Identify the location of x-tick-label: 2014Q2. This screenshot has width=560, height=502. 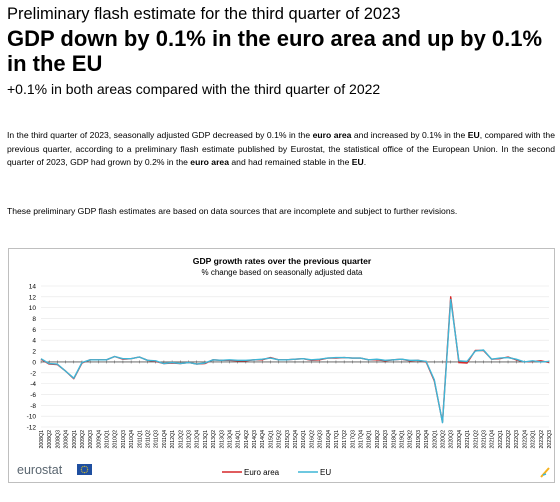
(247, 439).